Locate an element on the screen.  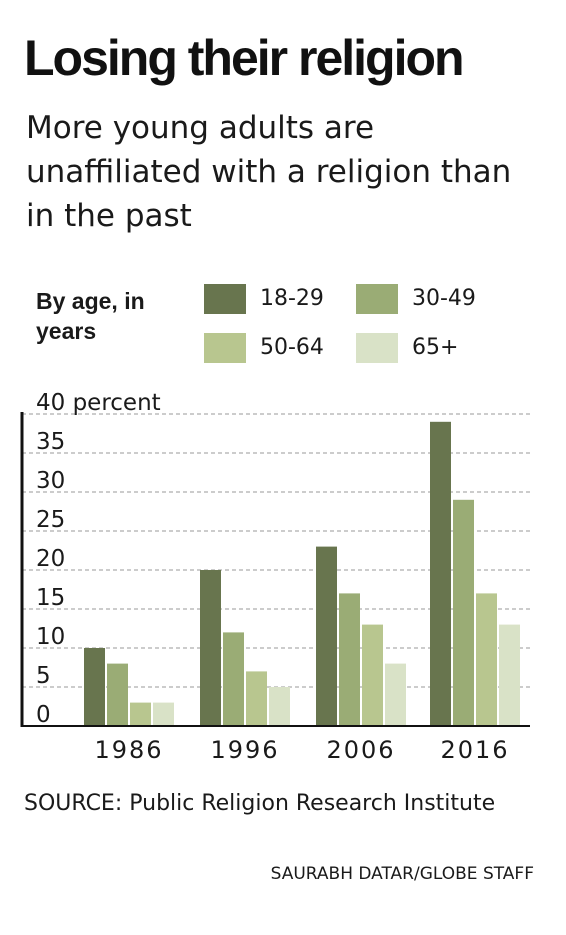
y-tick-label-25: 25 is located at coordinates (50, 520).